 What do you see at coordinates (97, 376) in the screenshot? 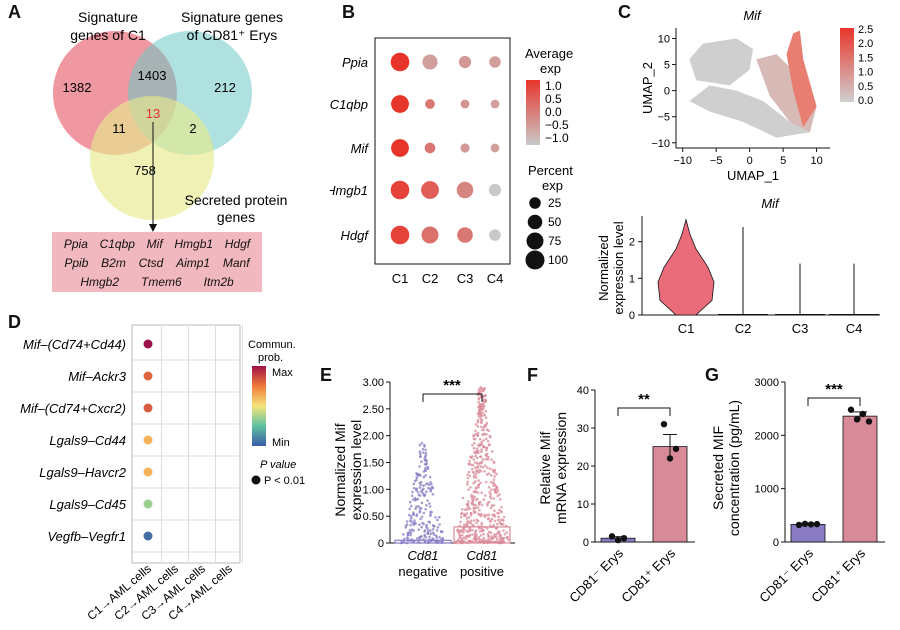
I see `chart-d-pair-label: Mif–Ackr3` at bounding box center [97, 376].